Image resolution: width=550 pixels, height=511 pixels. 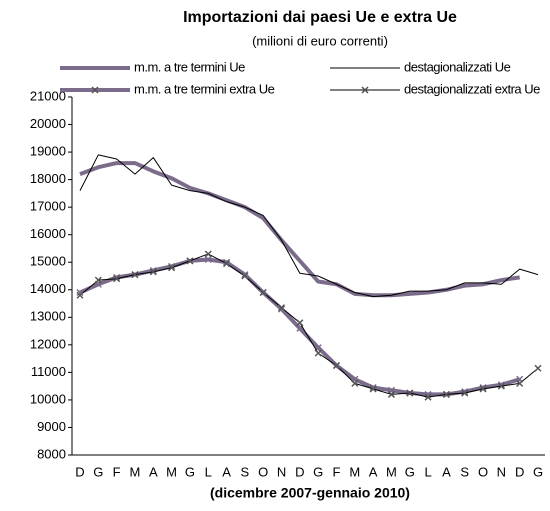 What do you see at coordinates (48, 233) in the screenshot?
I see `y-tick-label: 16000` at bounding box center [48, 233].